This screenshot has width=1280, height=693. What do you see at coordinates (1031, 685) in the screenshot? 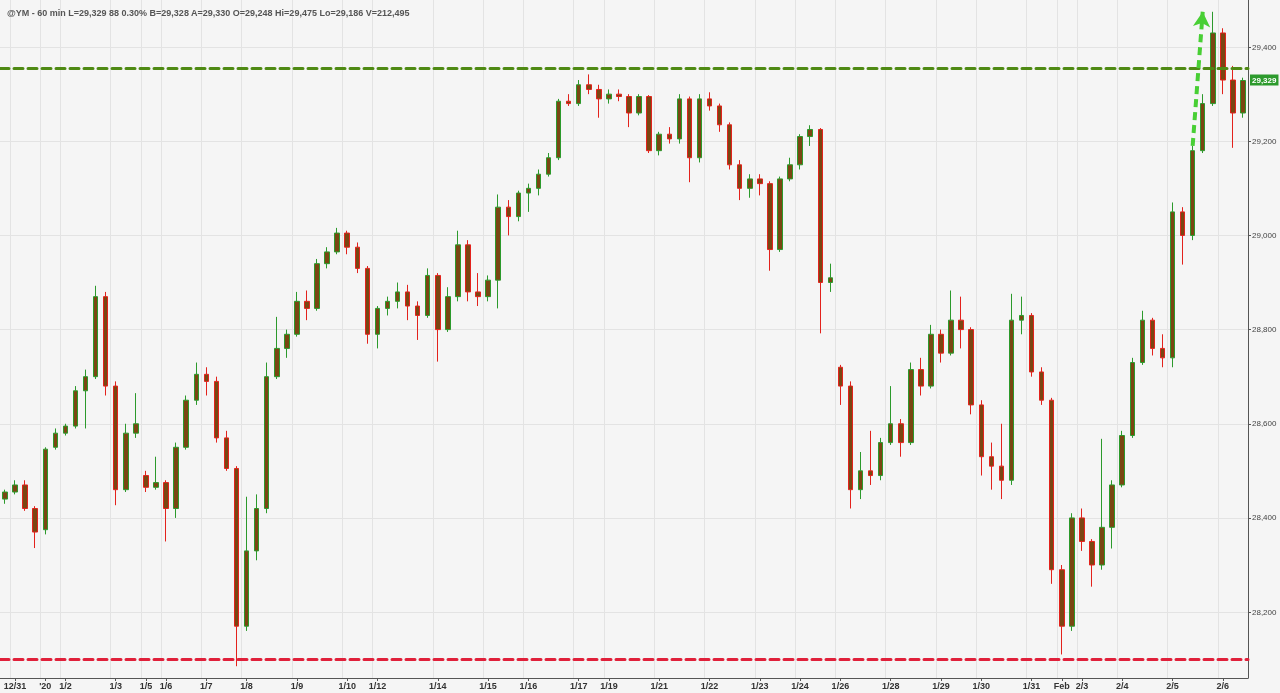
I see `x-tick-label: 1/31` at bounding box center [1031, 685].